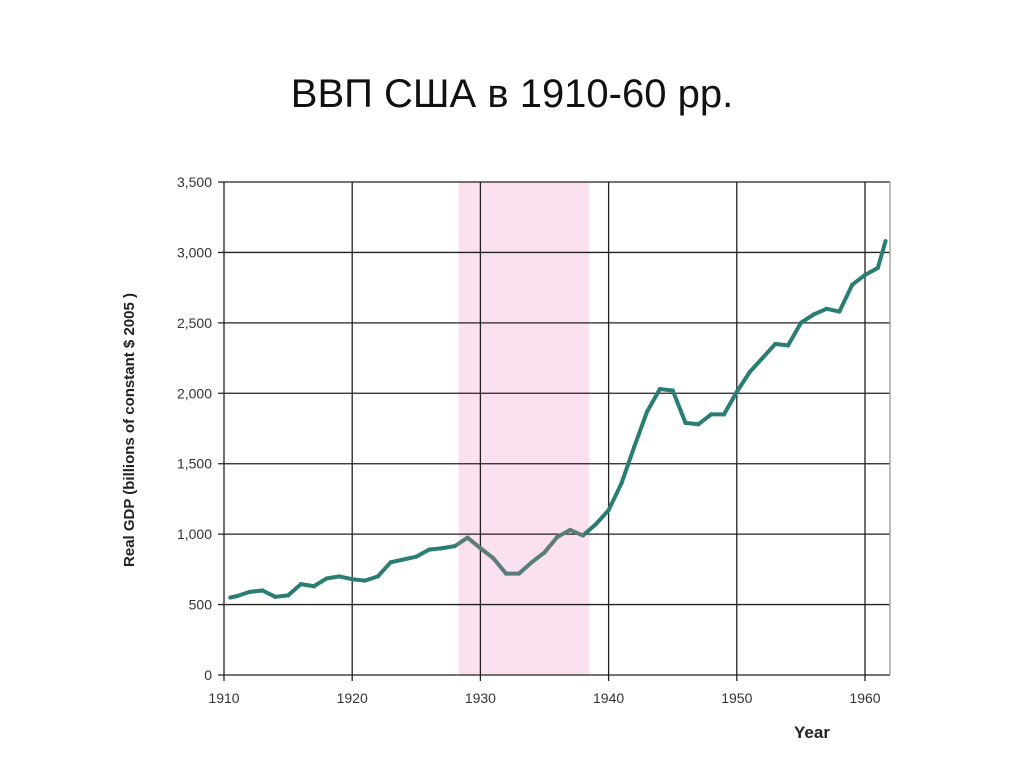  I want to click on x-tick-label: 1940, so click(608, 698).